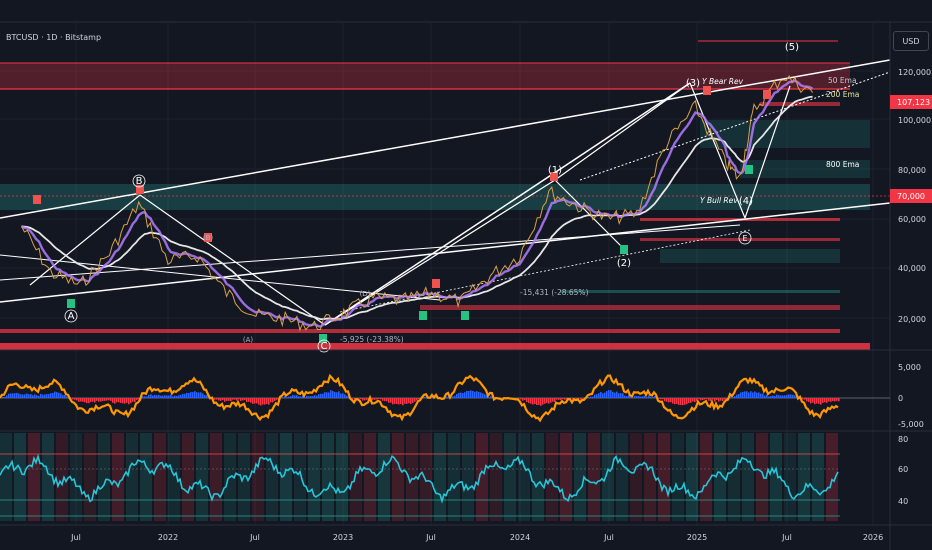  What do you see at coordinates (914, 72) in the screenshot?
I see `price-tick: 120,000` at bounding box center [914, 72].